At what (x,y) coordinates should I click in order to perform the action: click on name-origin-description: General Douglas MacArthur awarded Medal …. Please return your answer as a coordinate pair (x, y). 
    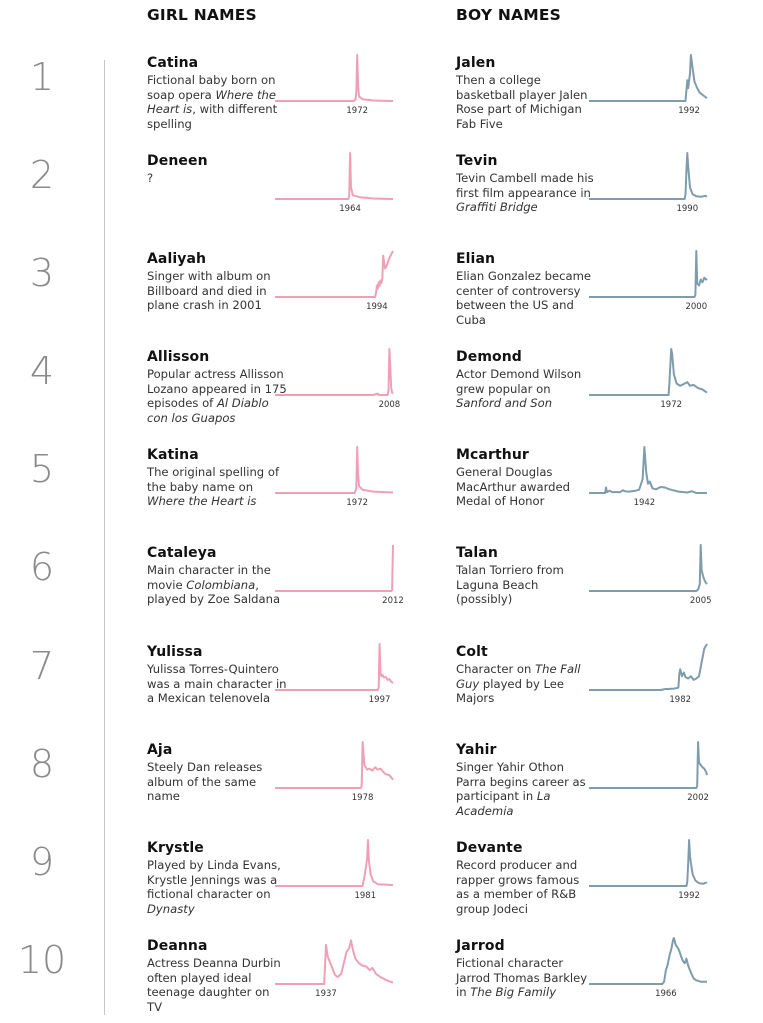
    Looking at the image, I should click on (526, 487).